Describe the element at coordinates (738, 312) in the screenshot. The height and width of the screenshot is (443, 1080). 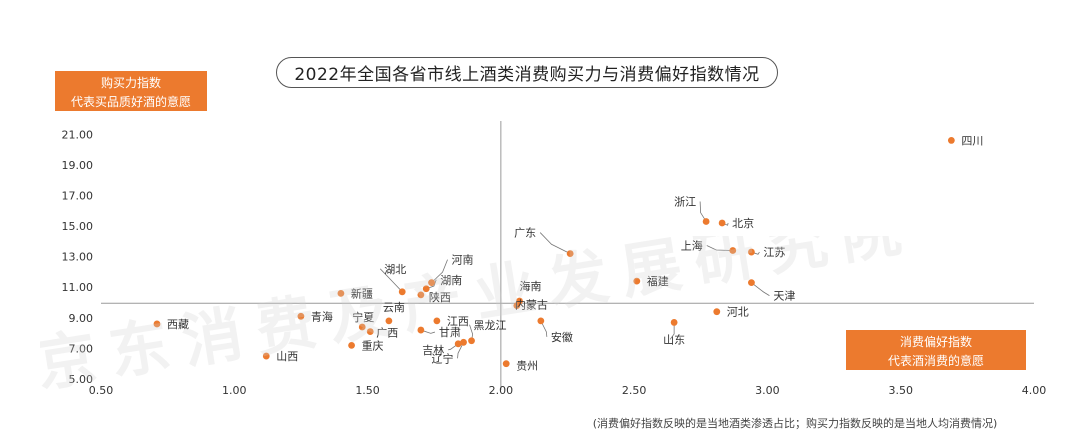
I see `point-label: 河北` at that location.